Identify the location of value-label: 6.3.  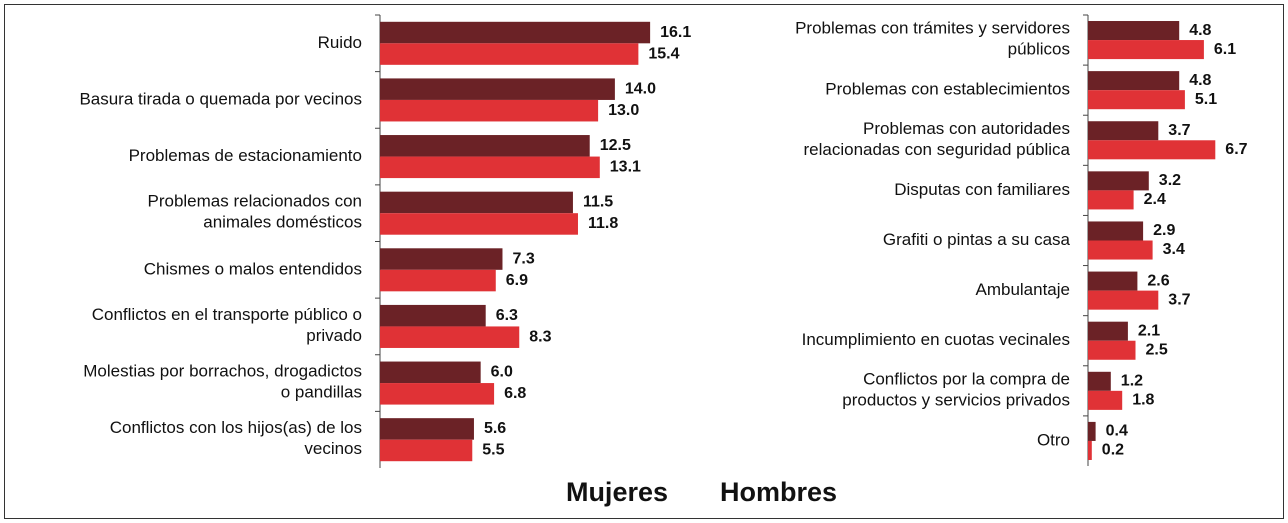
(507, 315).